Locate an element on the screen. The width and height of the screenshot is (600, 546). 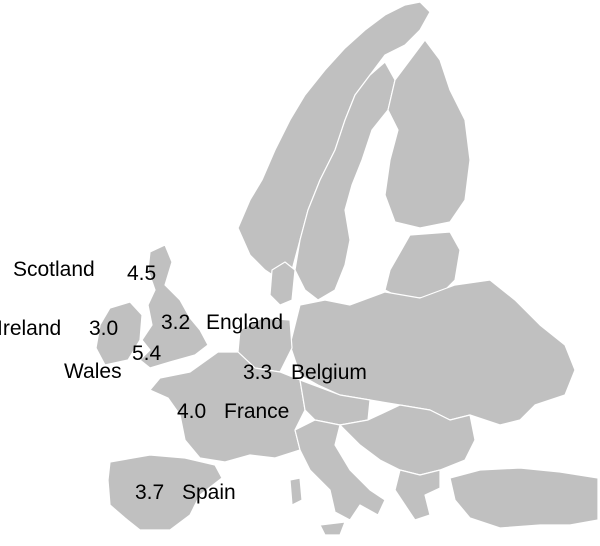
region-turkey is located at coordinates (524, 498).